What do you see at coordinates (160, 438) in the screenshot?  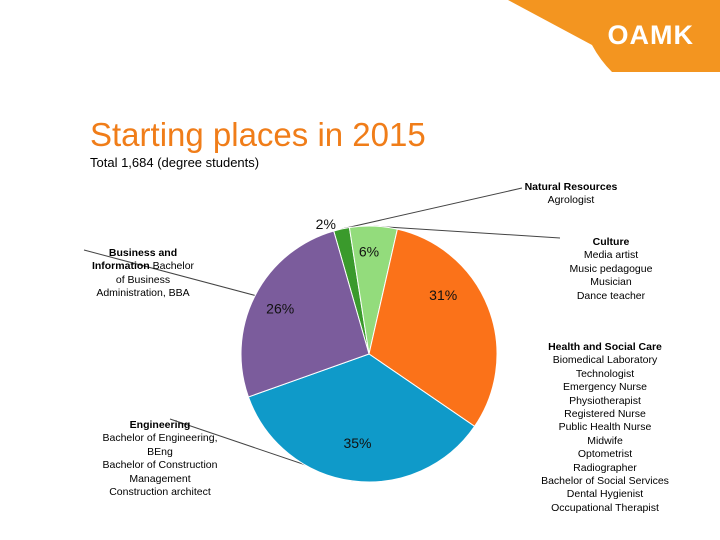 I see `label-detail: Bachelor of Engineering,` at bounding box center [160, 438].